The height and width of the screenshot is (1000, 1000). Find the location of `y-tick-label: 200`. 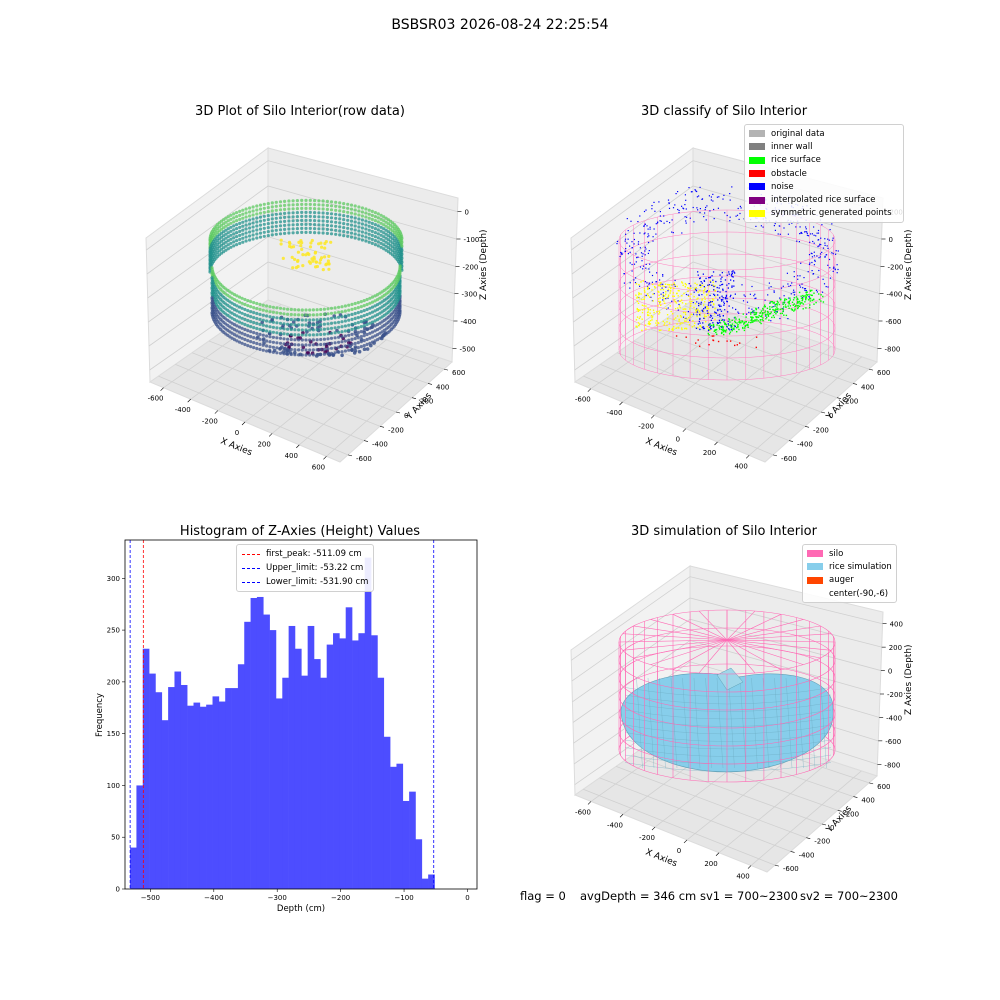

y-tick-label: 200 is located at coordinates (113, 682).